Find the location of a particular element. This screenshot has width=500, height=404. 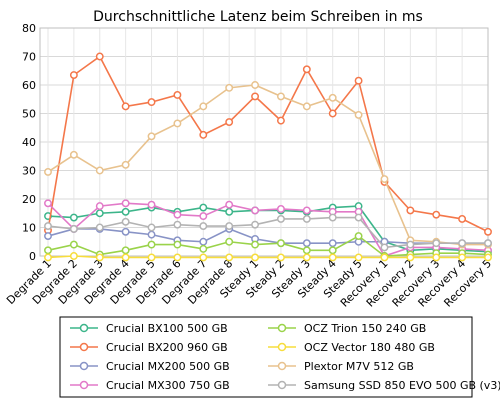

y-tick-label: 20 is located at coordinates (29, 199).